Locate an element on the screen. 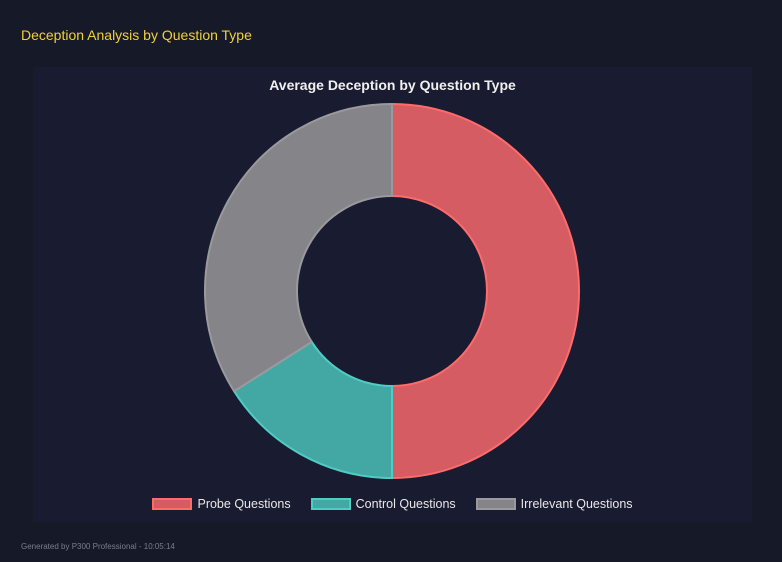 Image resolution: width=782 pixels, height=562 pixels. legend-item-probe: Probe Questions is located at coordinates (221, 504).